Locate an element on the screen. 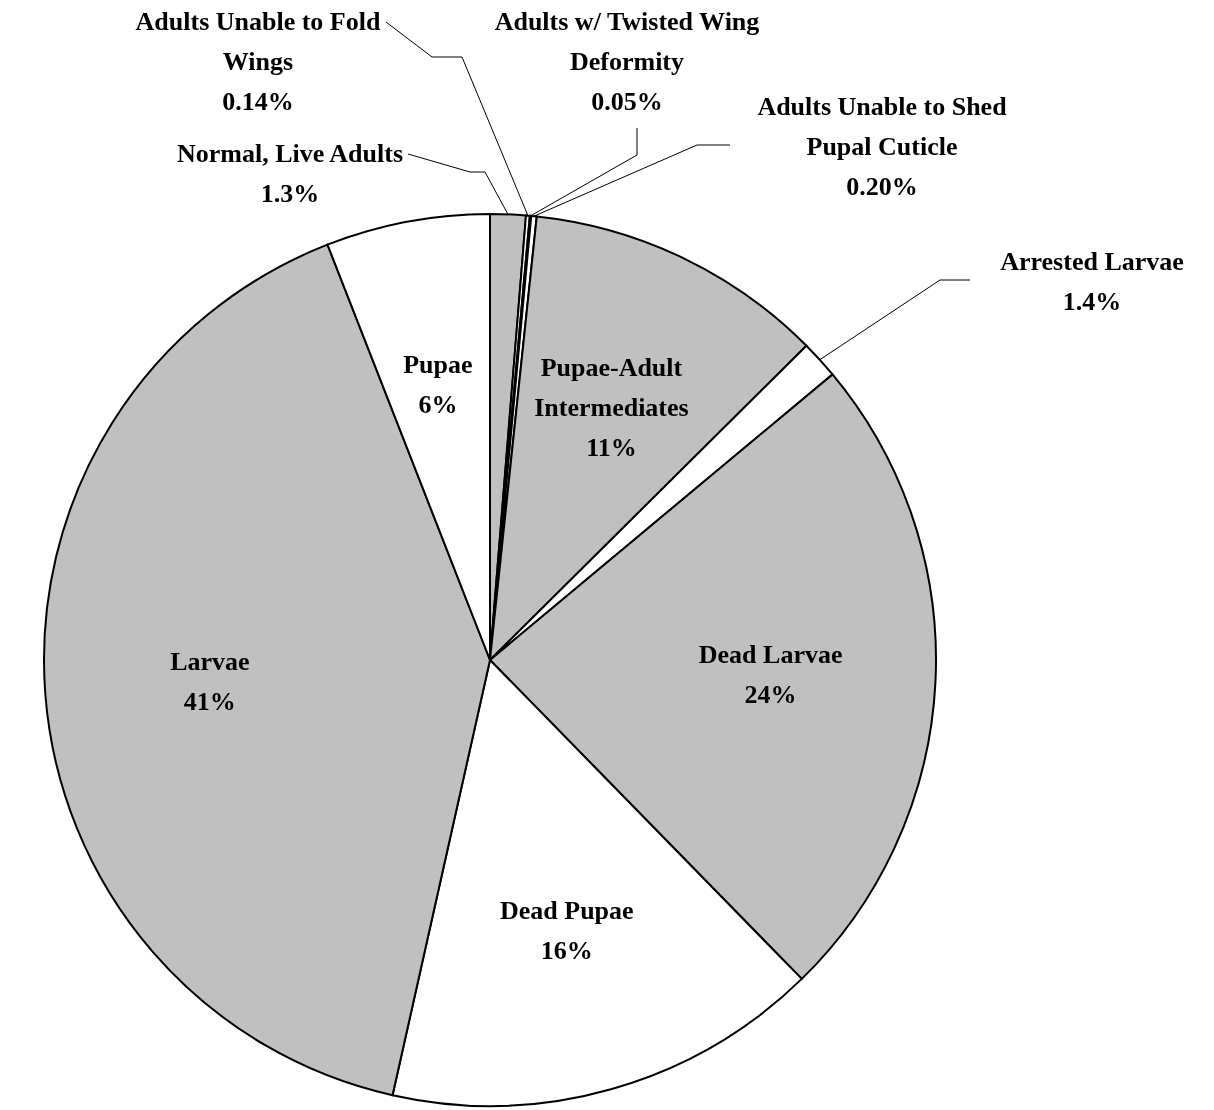  data-label: 41% is located at coordinates (209, 702).